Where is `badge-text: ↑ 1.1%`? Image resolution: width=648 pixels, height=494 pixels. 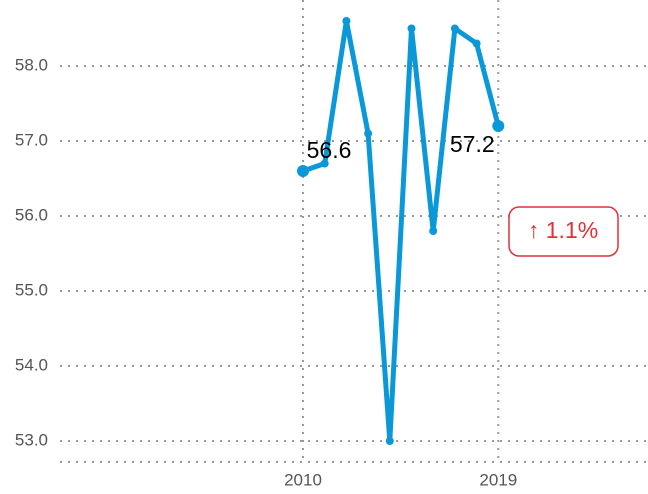 badge-text: ↑ 1.1% is located at coordinates (563, 230).